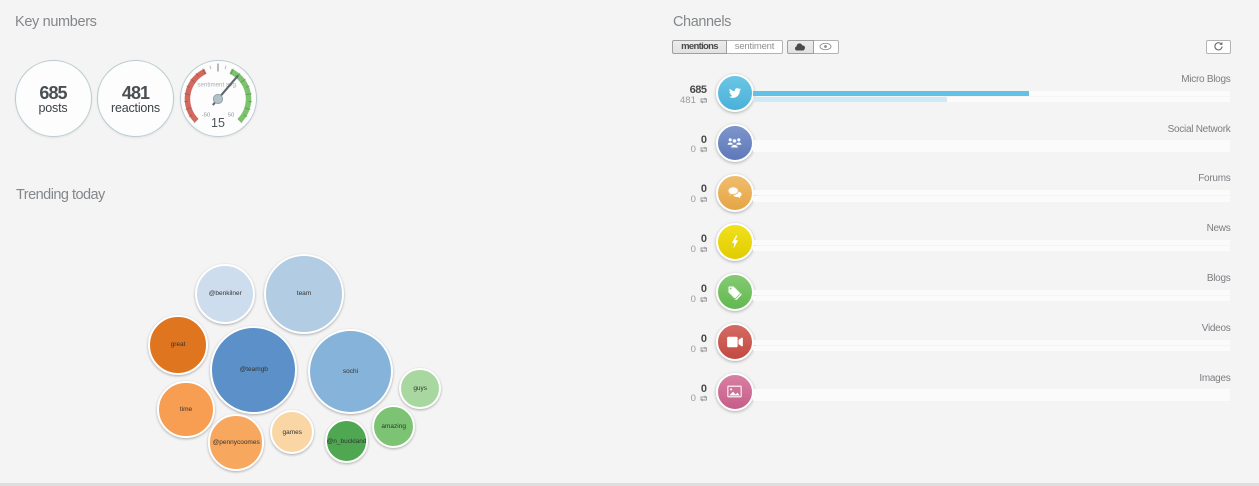 The height and width of the screenshot is (486, 1259). What do you see at coordinates (231, 115) in the screenshot?
I see `svg-text: 50` at bounding box center [231, 115].